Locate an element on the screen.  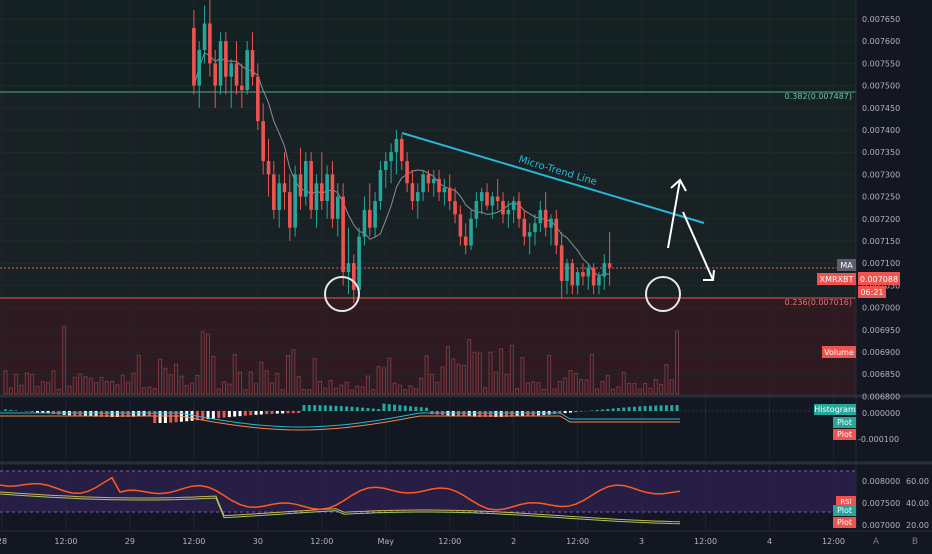
time-tick-6: May is located at coordinates (385, 541).